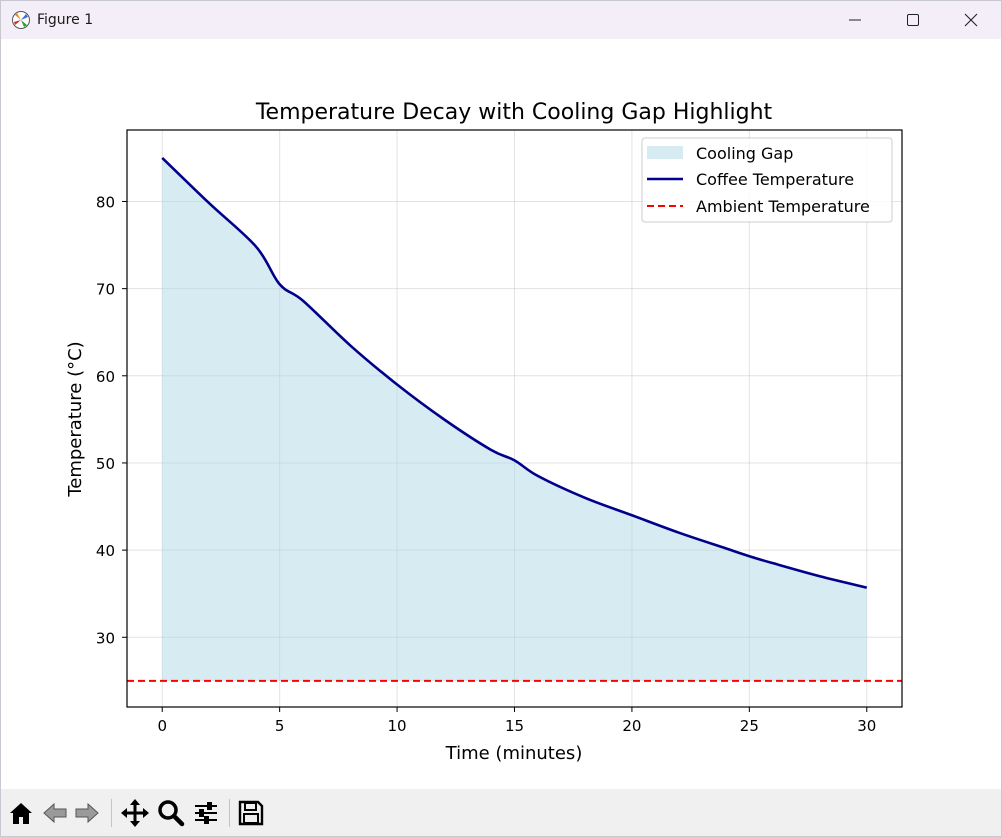 This screenshot has width=1002, height=837. I want to click on pan-button, so click(135, 813).